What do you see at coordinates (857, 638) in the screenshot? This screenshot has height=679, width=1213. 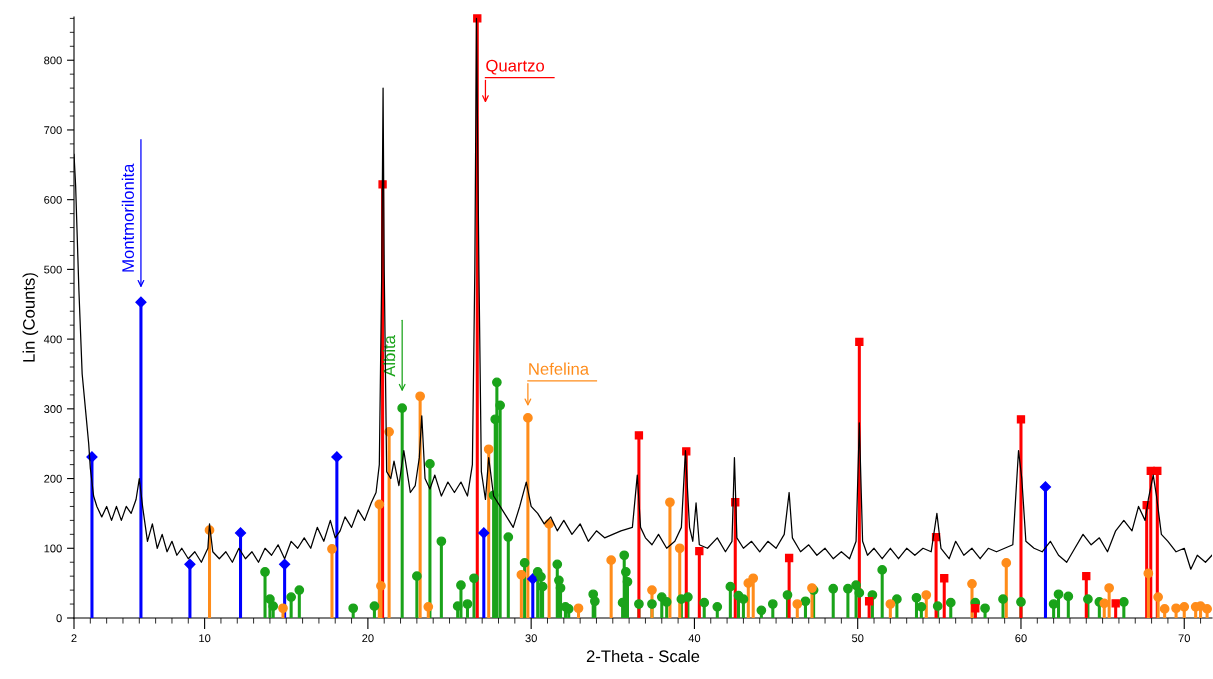 I see `x-tick-label: 50` at bounding box center [857, 638].